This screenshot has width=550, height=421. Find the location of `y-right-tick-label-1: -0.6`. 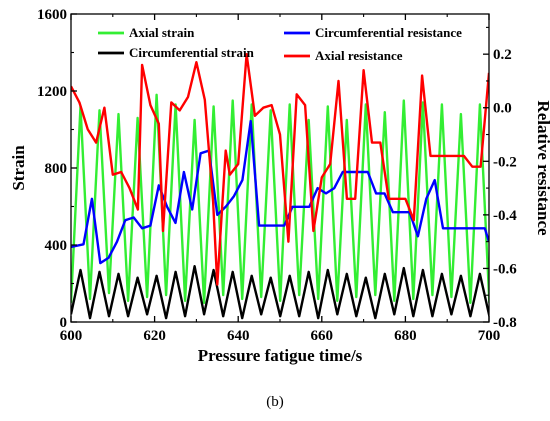

y-right-tick-label-1: -0.6 is located at coordinates (505, 269).